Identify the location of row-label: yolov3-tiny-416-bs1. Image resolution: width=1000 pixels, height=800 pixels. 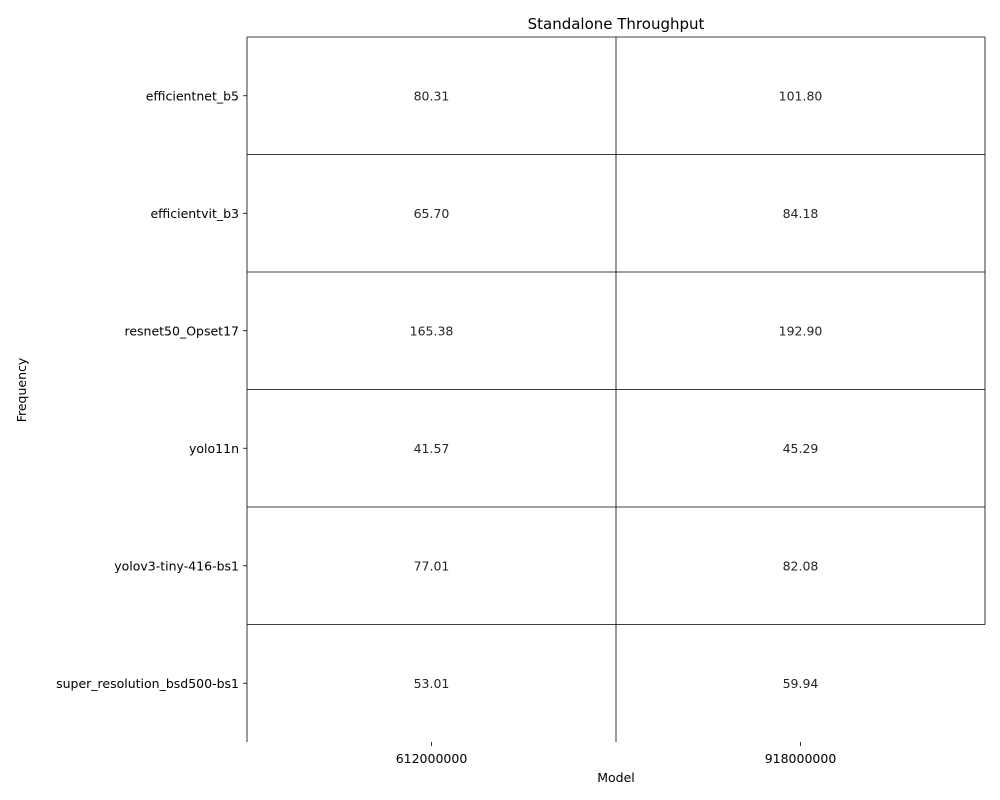
(176, 565).